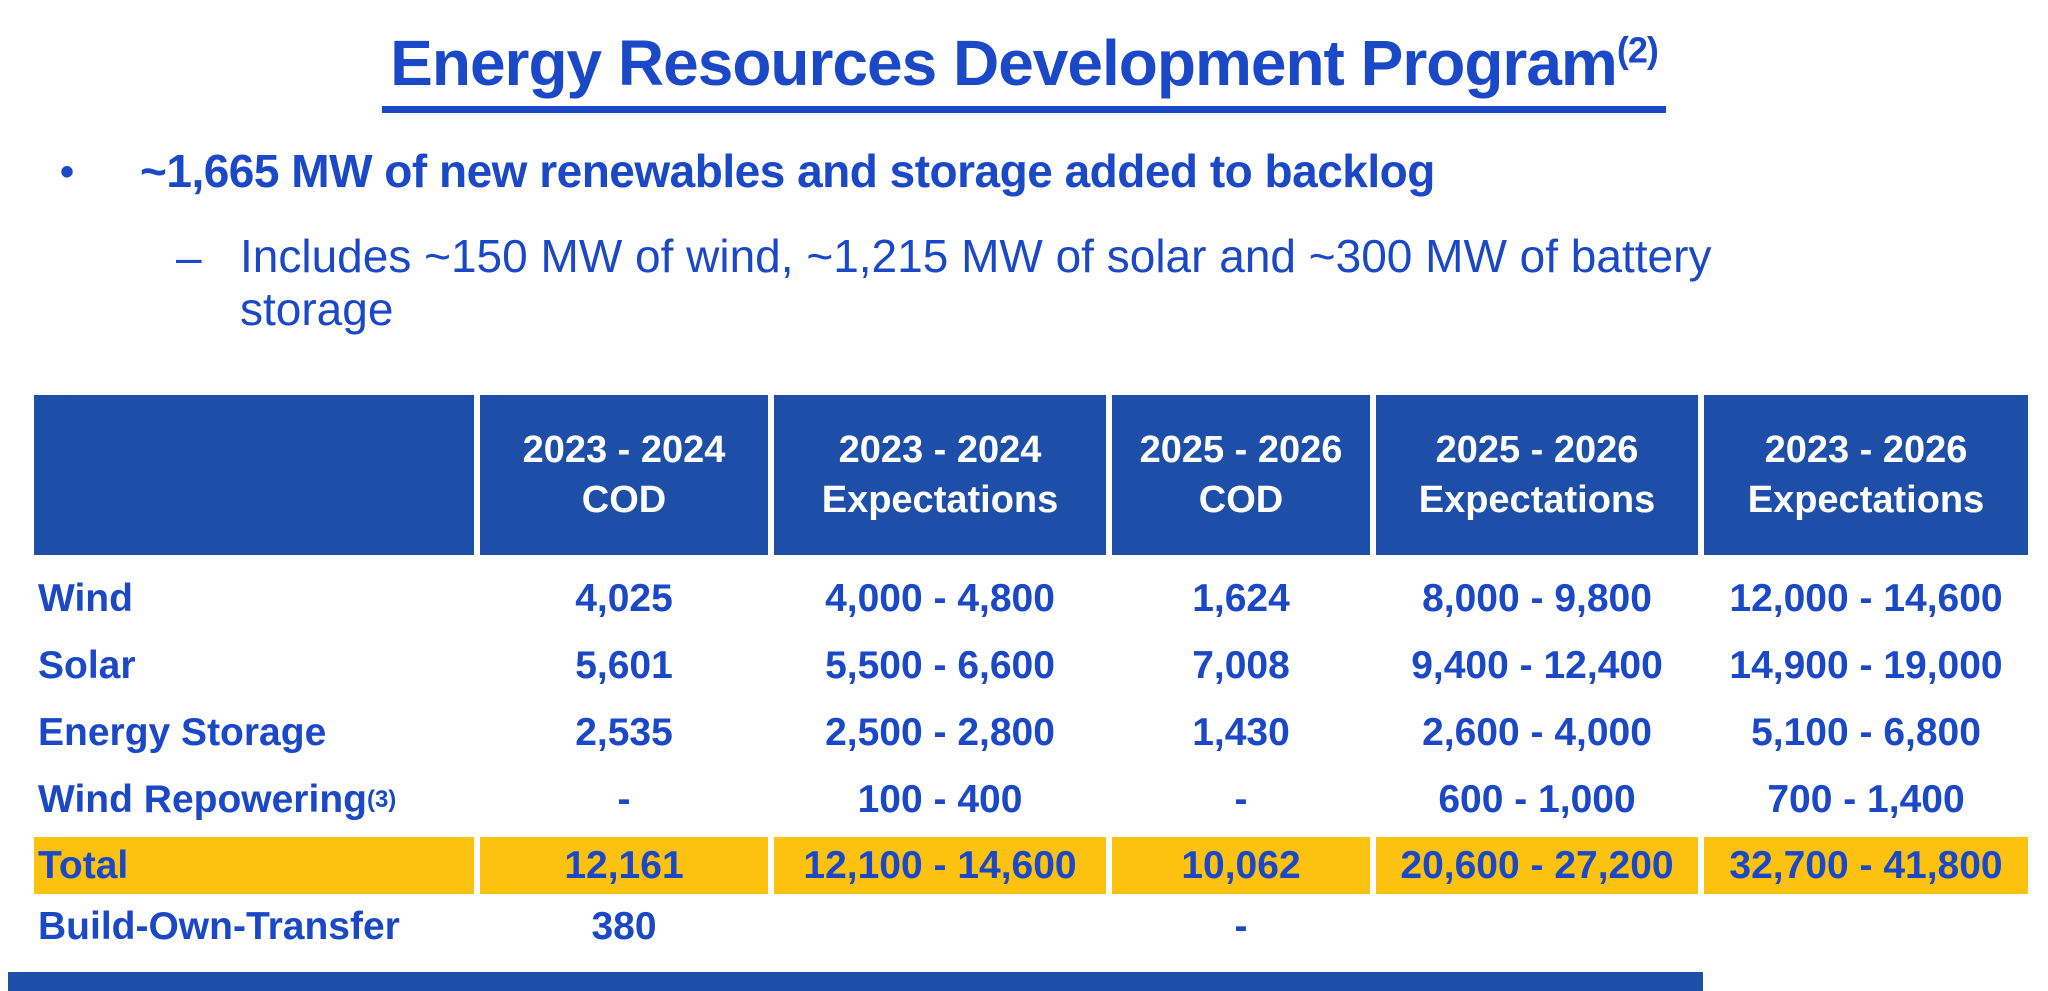 The image size is (2048, 991). Describe the element at coordinates (940, 475) in the screenshot. I see `header-2023-2024-expectations: 2023 - 2024 Expectations` at that location.